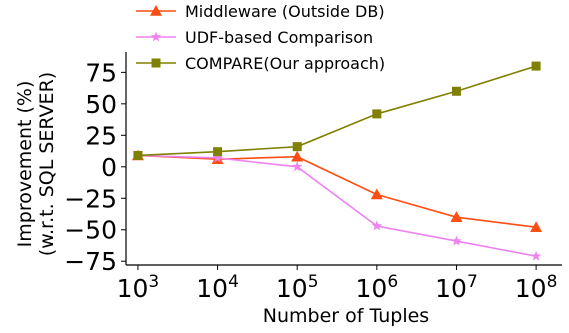 This screenshot has height=333, width=569. What do you see at coordinates (101, 104) in the screenshot?
I see `y-tick-label: 50` at bounding box center [101, 104].